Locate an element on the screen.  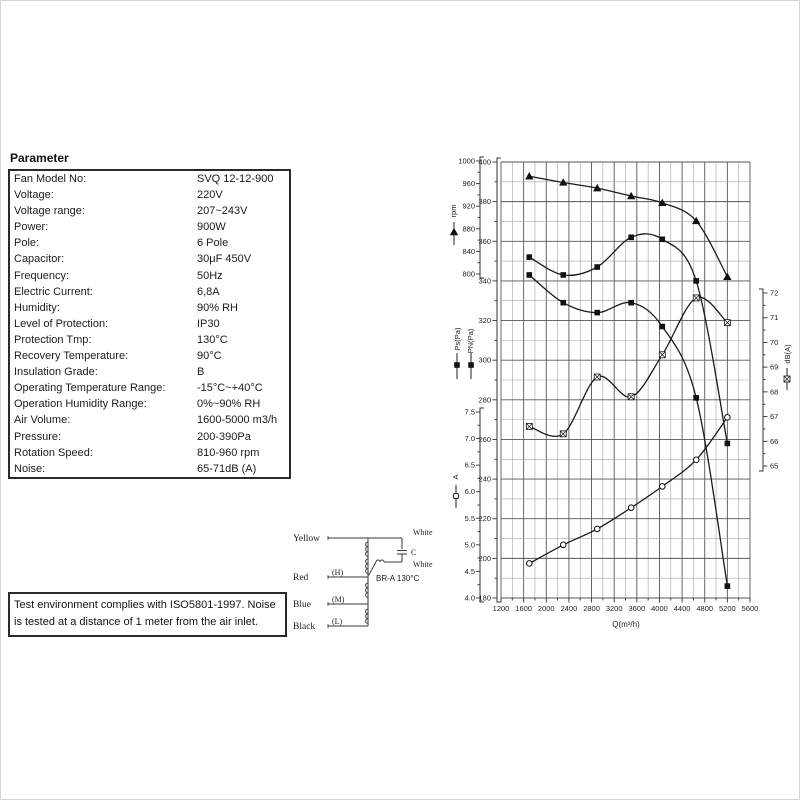
table-row: Air Volume: 1600-5000 m3/h is located at coordinates (149, 420).